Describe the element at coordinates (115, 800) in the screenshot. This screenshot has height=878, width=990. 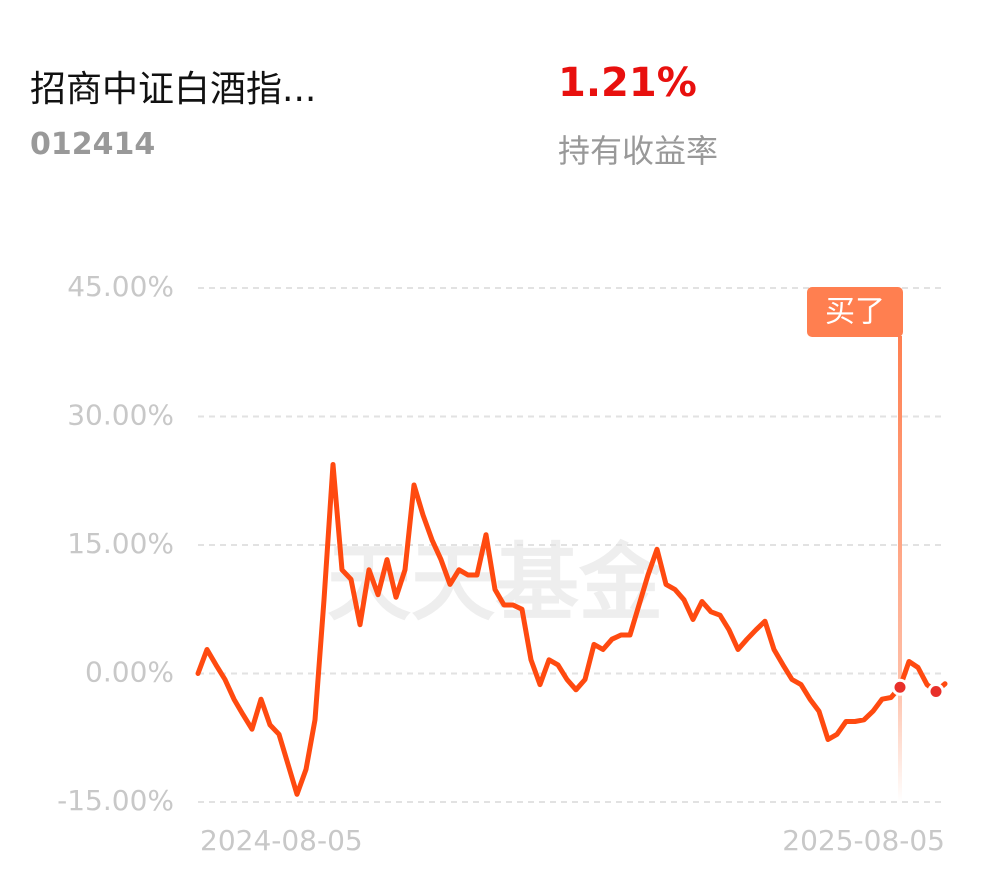
I see `y-tick-label: -15.00%` at that location.